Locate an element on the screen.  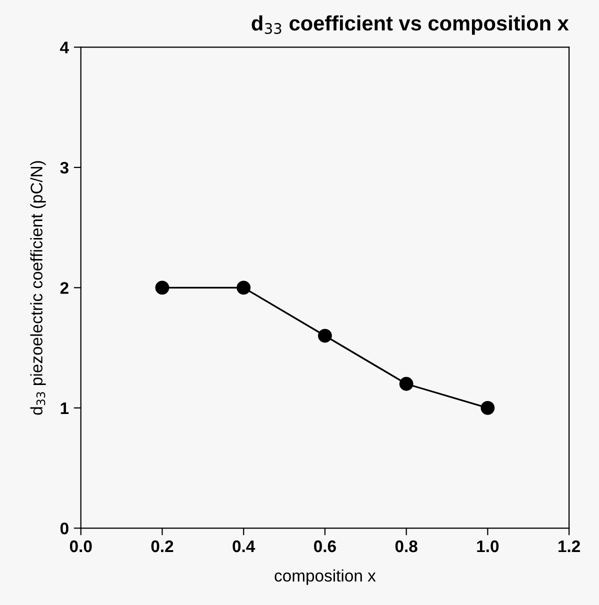
y-tick-label: 2 is located at coordinates (64, 288).